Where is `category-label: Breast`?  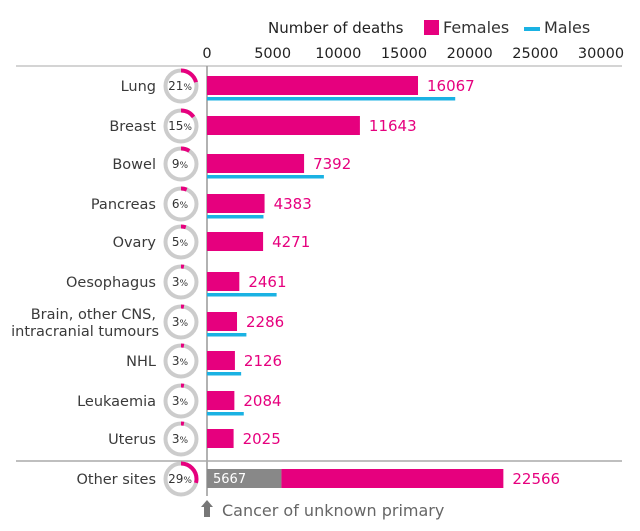 category-label: Breast is located at coordinates (132, 127).